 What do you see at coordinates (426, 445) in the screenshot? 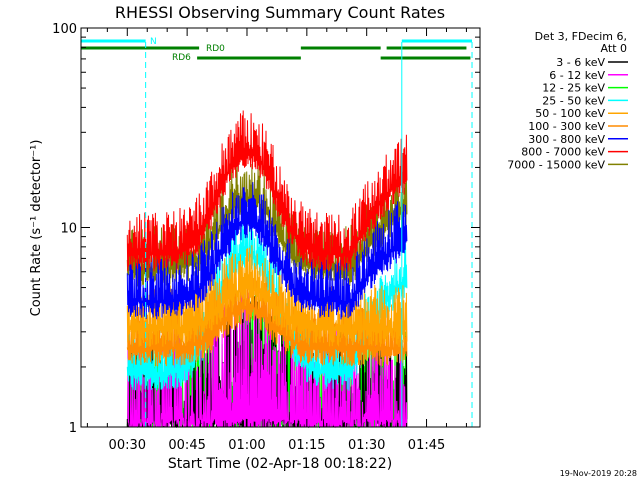
I see `x-tick-label: 01:45` at bounding box center [426, 445].